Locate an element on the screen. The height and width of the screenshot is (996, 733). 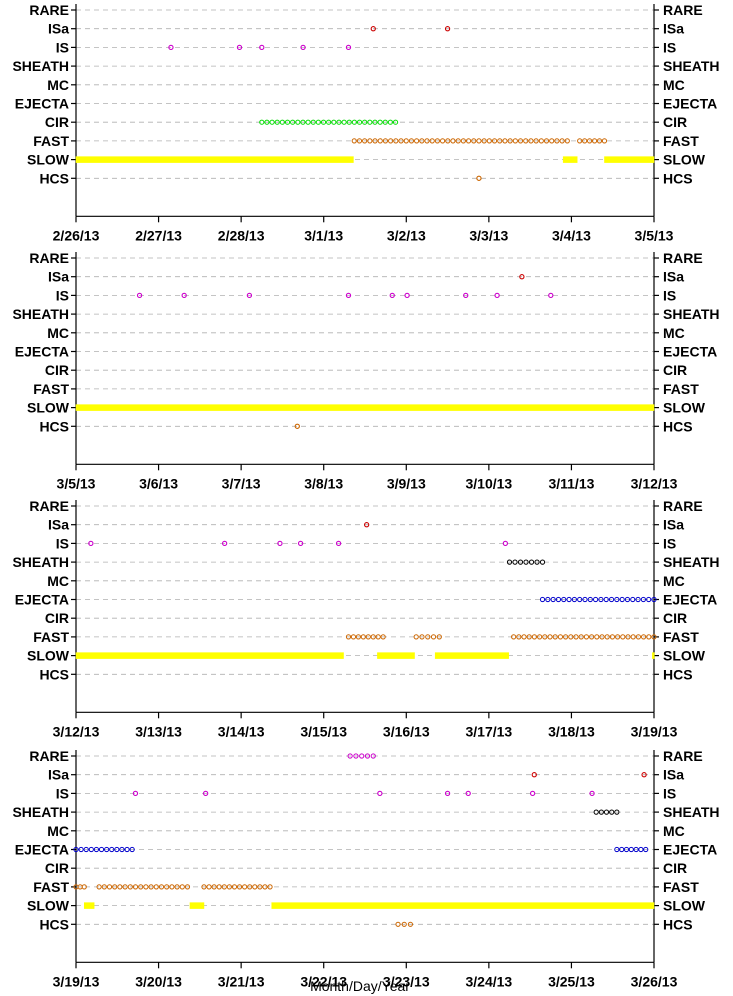
y-label-left-fast: FAST is located at coordinates (51, 887).